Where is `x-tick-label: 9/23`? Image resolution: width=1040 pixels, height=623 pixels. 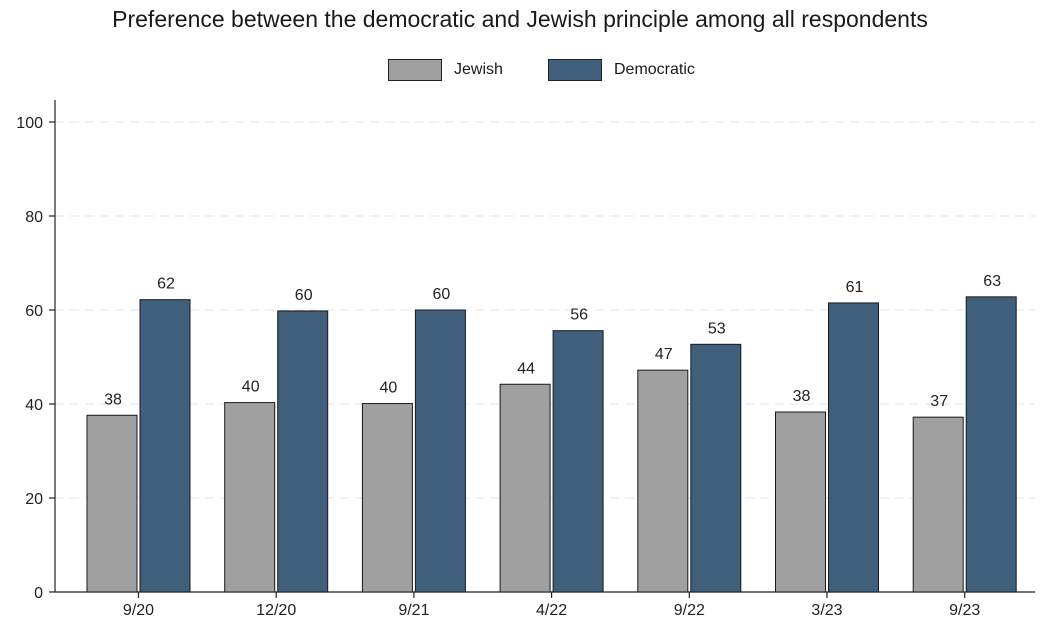 x-tick-label: 9/23 is located at coordinates (964, 610).